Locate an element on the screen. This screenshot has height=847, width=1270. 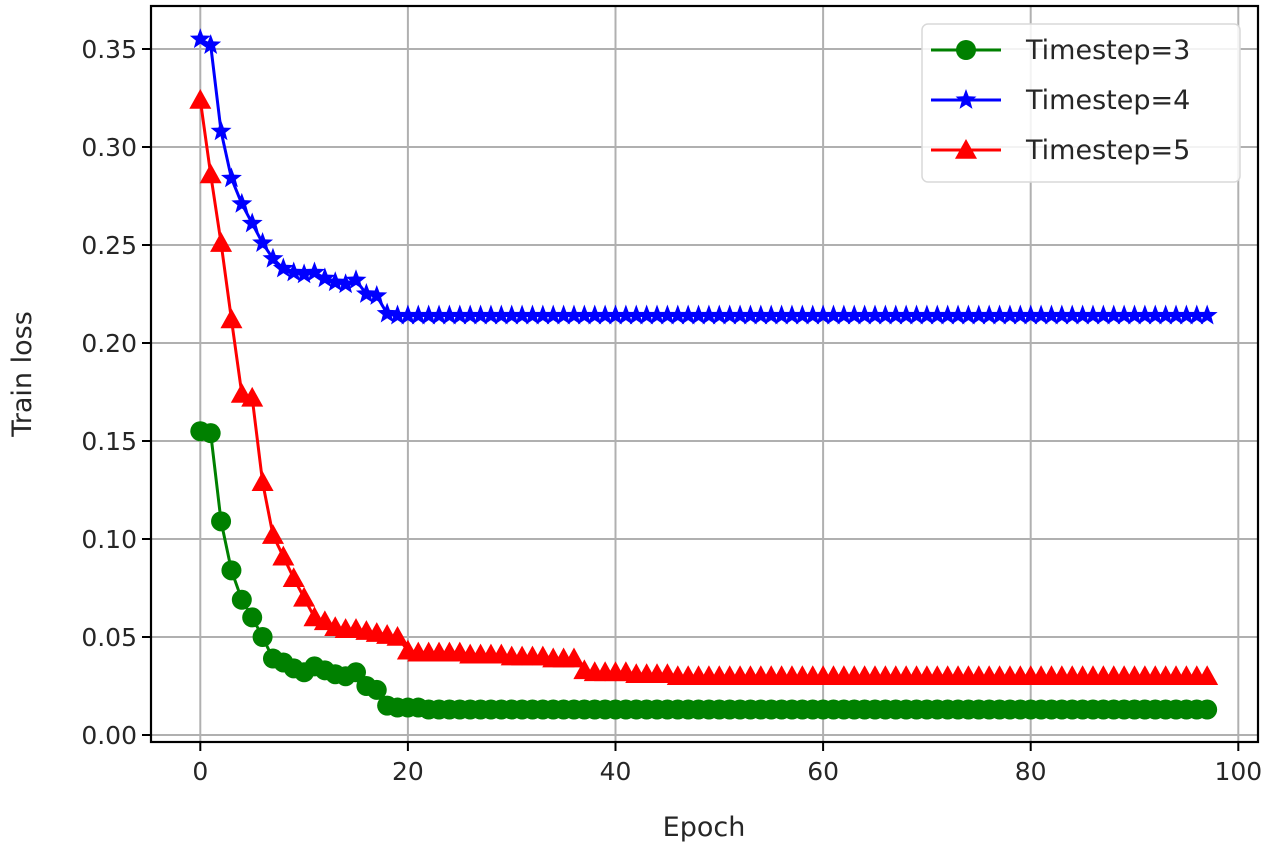
legend-star-marker-icon is located at coordinates (966, 99).